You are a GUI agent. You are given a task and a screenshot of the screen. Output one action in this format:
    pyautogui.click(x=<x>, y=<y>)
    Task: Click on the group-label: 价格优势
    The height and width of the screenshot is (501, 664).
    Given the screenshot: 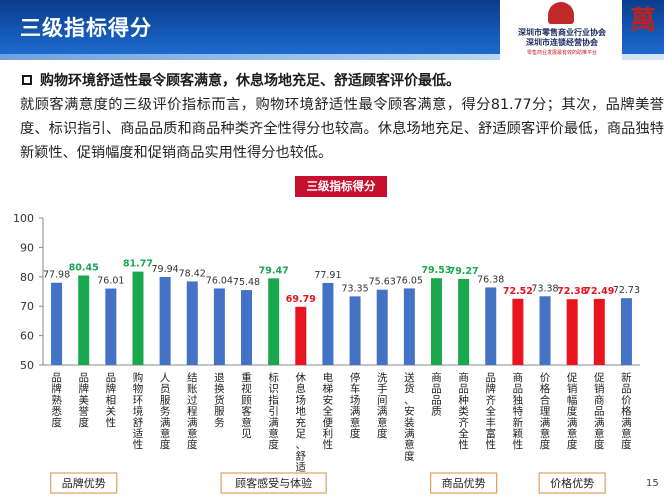 What is the action you would take?
    pyautogui.click(x=572, y=483)
    